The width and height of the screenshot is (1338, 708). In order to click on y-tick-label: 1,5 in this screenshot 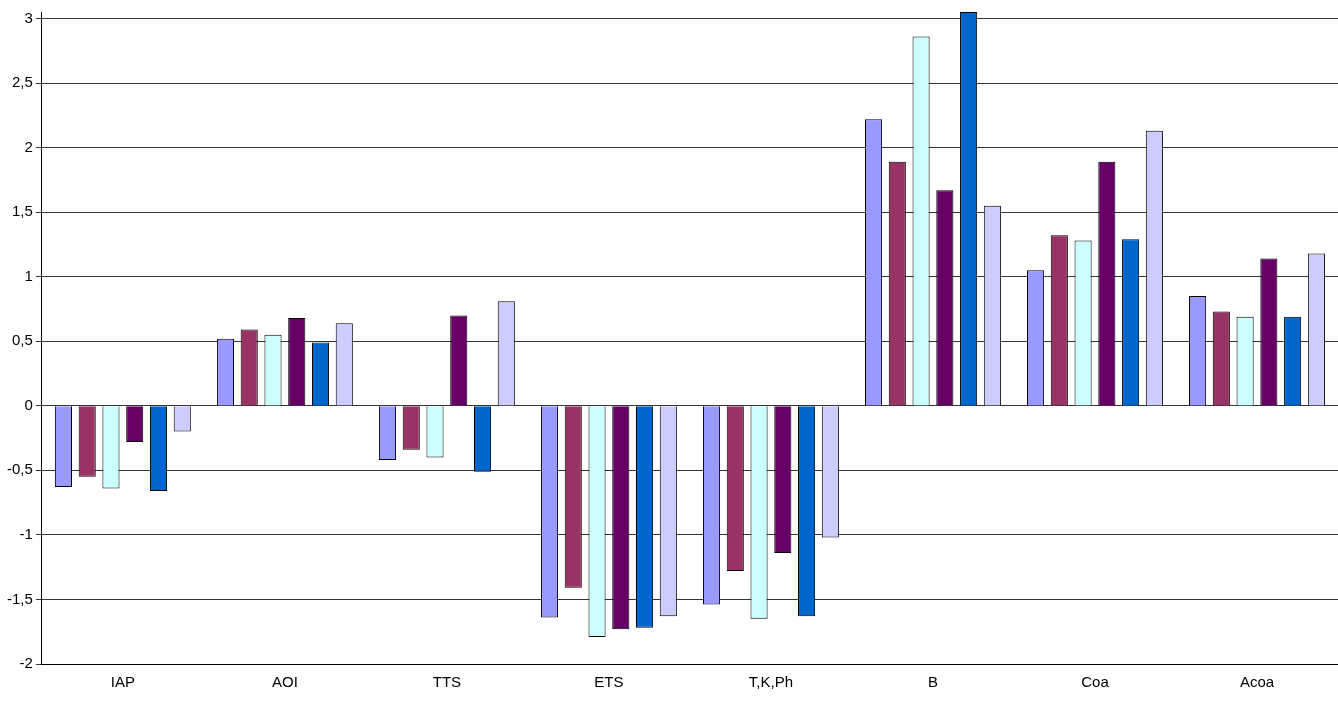, I will do `click(22, 211)`.